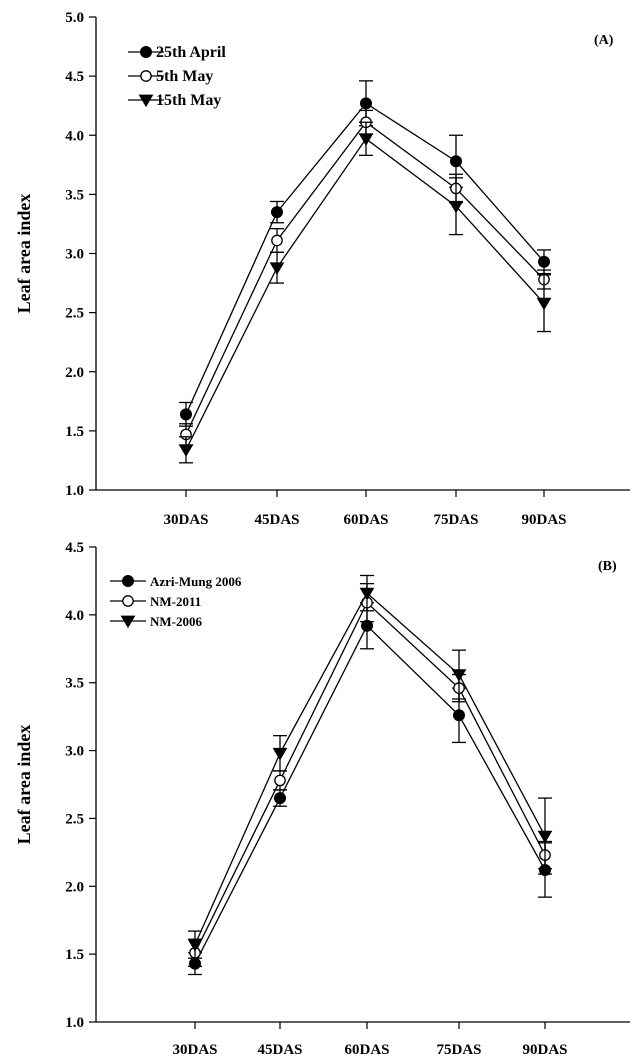  I want to click on panel-label: (A), so click(604, 40).